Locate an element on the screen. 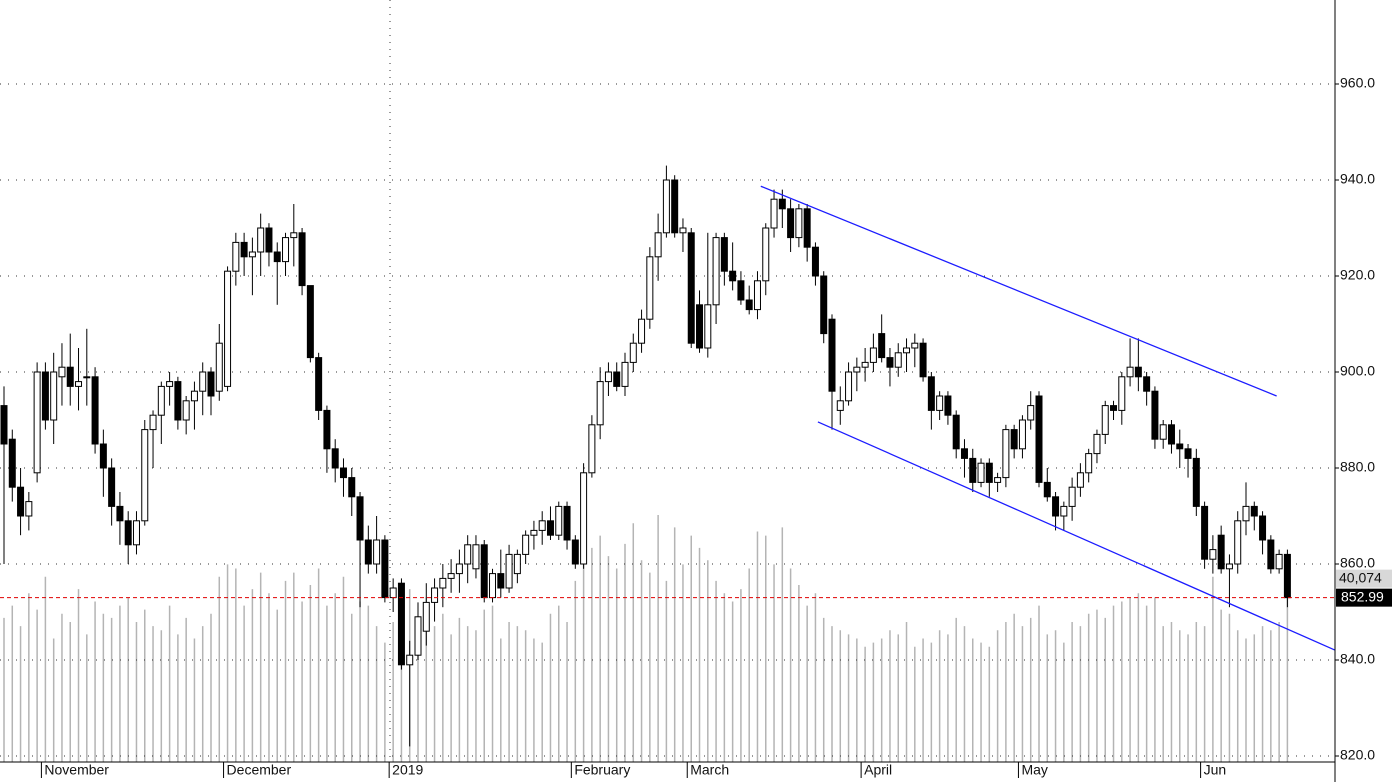 Image resolution: width=1392 pixels, height=782 pixels. x-tick-label: March is located at coordinates (709, 770).